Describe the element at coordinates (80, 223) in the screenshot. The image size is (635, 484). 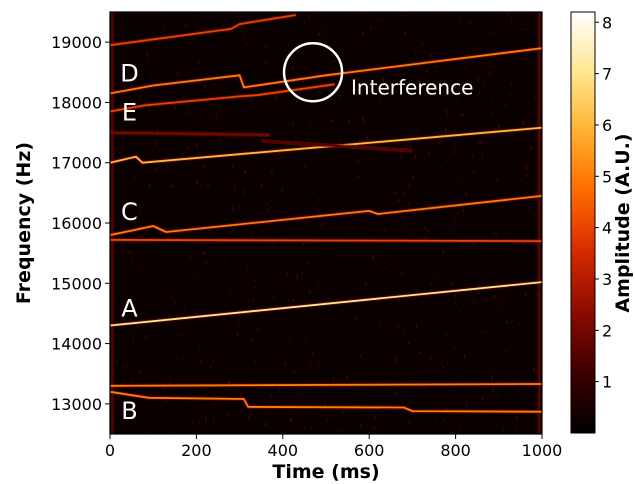
I see `y-axis: 13000 14000 15000 16000 17000 18000 19000` at that location.